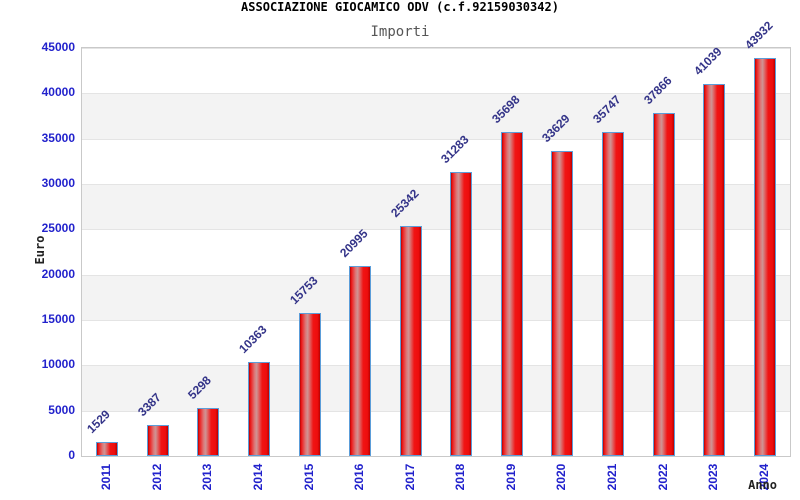  What do you see at coordinates (360, 360) in the screenshot?
I see `bar-2016` at bounding box center [360, 360].